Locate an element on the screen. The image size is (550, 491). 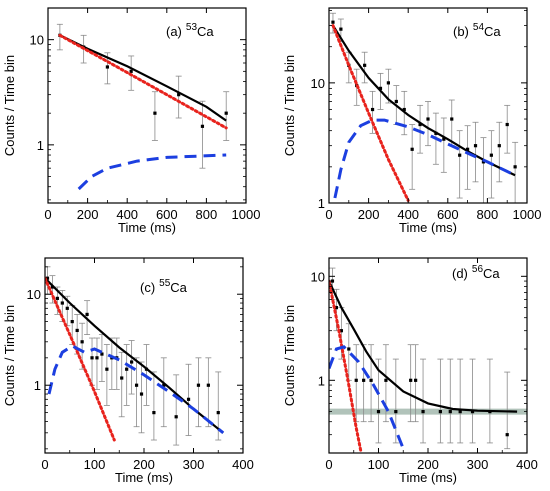
mass-number: 55 is located at coordinates (165, 283).